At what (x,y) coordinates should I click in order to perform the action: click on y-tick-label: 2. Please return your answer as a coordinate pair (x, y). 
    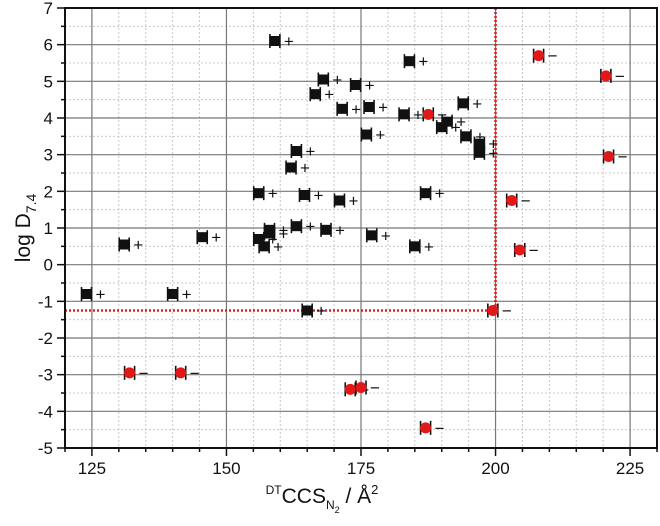
    Looking at the image, I should click on (48, 191).